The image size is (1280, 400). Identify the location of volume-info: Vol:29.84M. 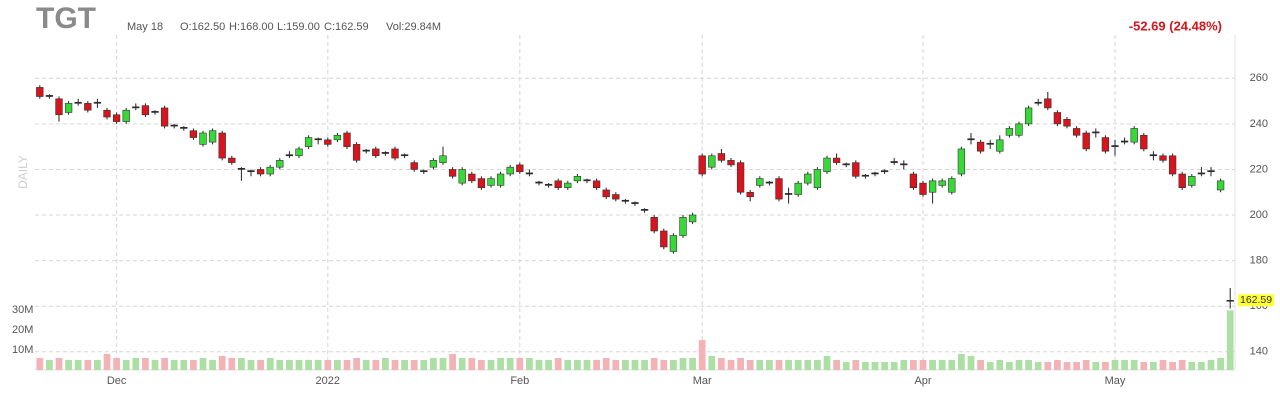
(413, 27).